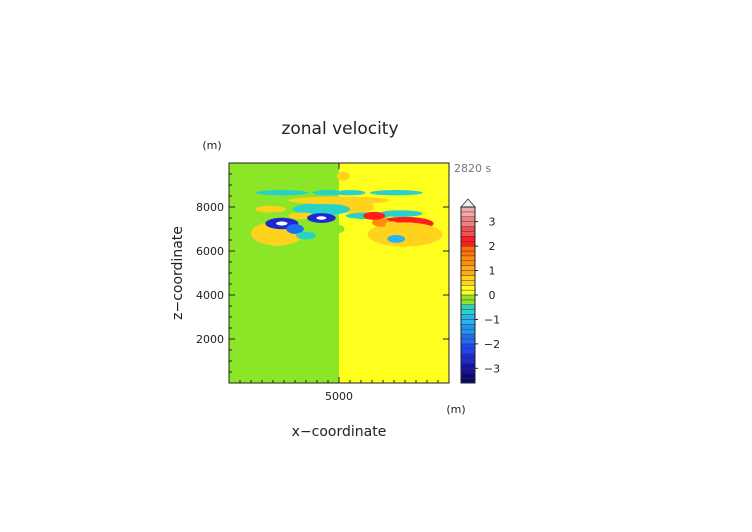  What do you see at coordinates (178, 273) in the screenshot?
I see `y-axis-title: z−coordinate` at bounding box center [178, 273].